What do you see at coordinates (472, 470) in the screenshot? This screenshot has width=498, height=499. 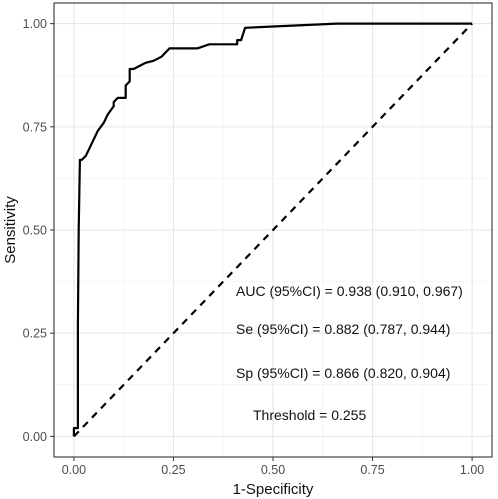 I see `x-tick-label: 1.00` at bounding box center [472, 470].